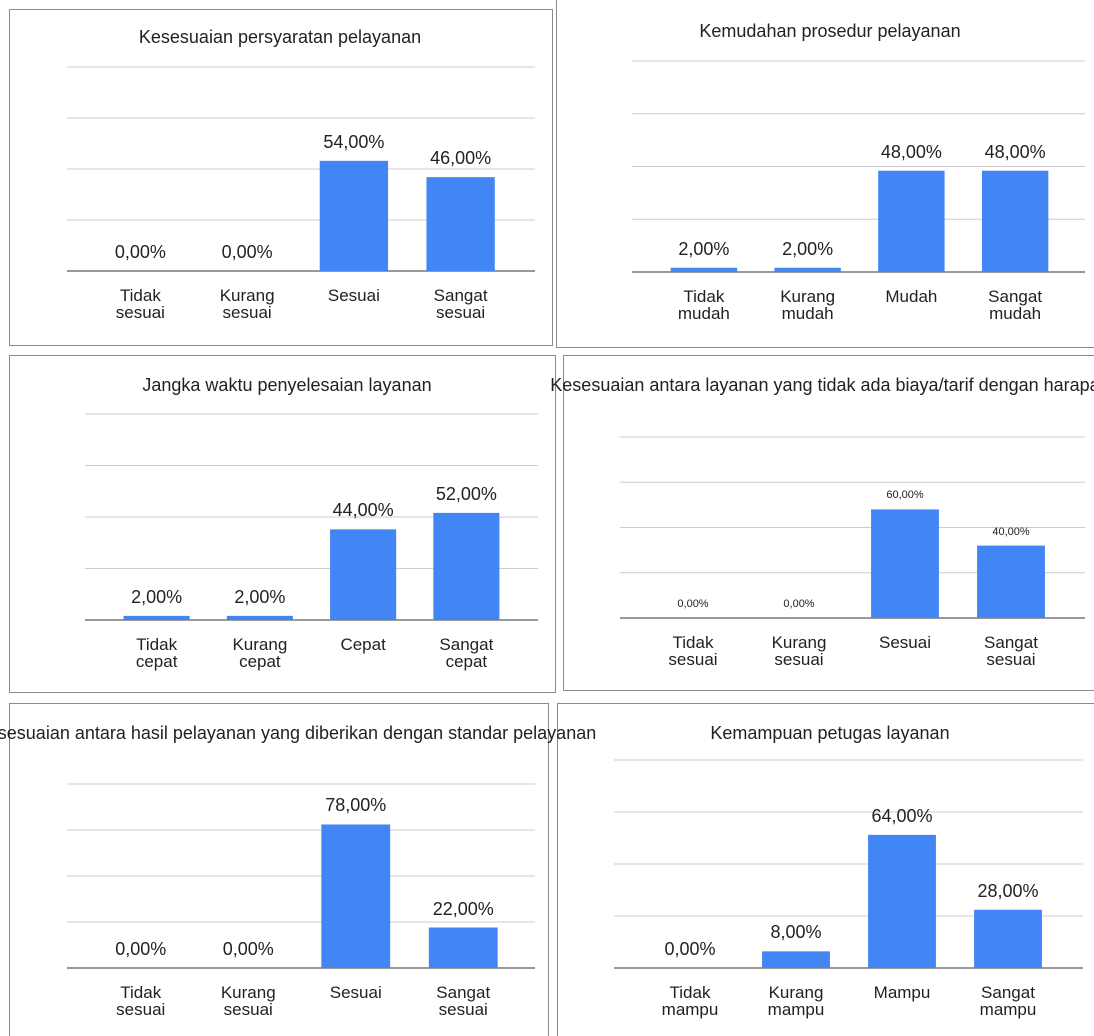 This screenshot has width=1094, height=1036. I want to click on value-label: 22,00%, so click(463, 908).